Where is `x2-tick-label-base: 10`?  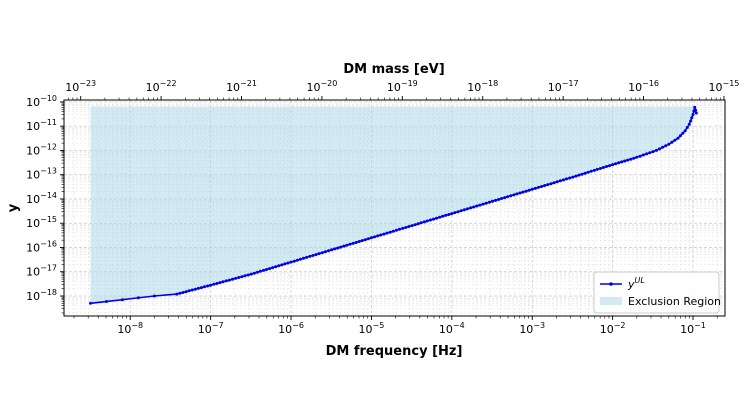
x2-tick-label-base: 10 is located at coordinates (555, 87).